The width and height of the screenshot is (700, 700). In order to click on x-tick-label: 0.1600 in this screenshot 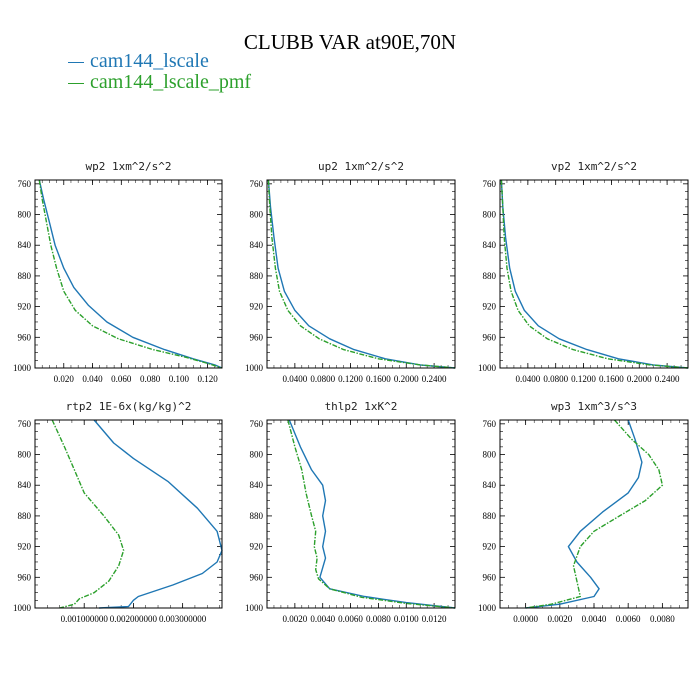, I will do `click(378, 379)`.